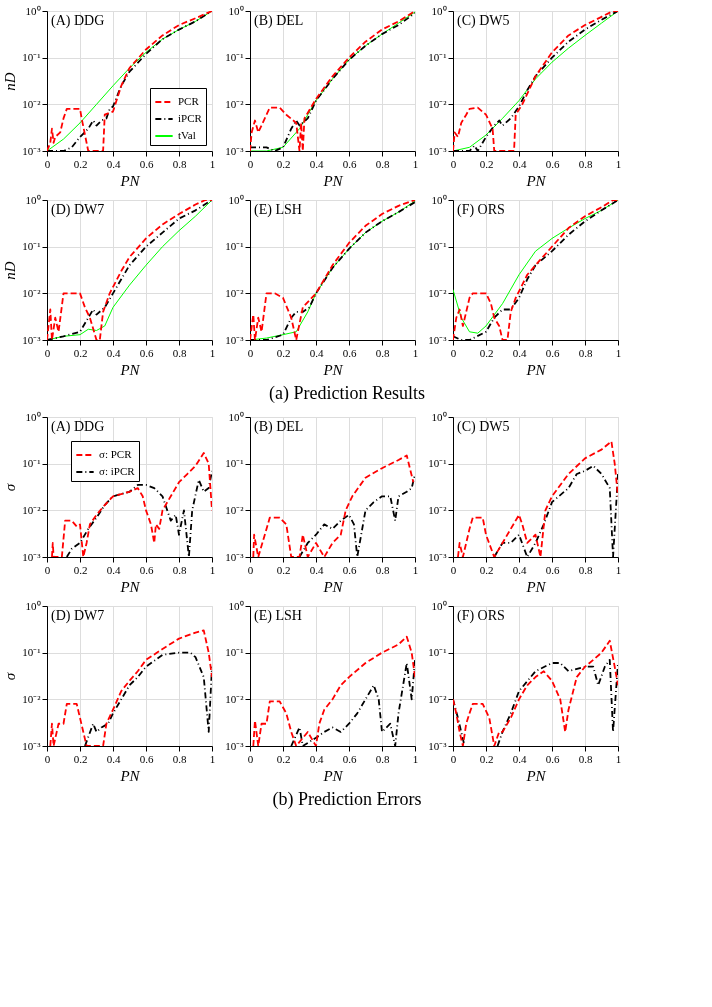 The height and width of the screenshot is (1007, 712). Describe the element at coordinates (190, 118) in the screenshot. I see `legend-label: iPCR` at that location.